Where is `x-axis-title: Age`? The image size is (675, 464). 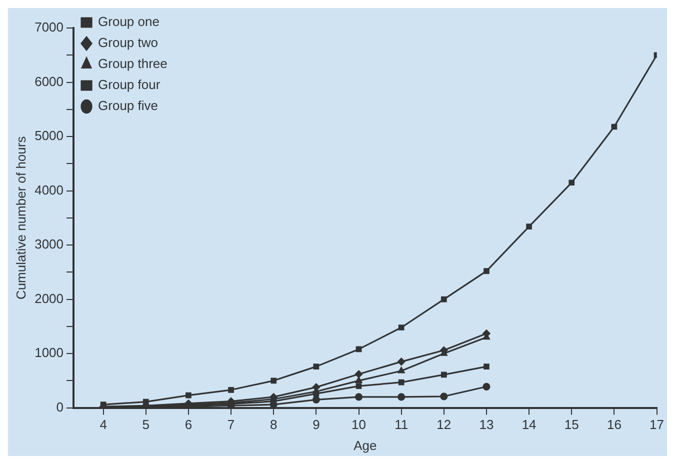
x-axis-title: Age is located at coordinates (365, 445).